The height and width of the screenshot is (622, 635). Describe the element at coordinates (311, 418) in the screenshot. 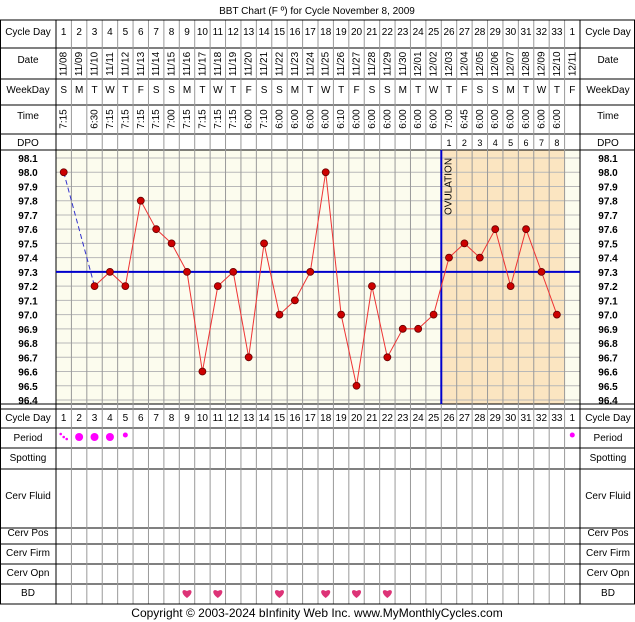

I see `cycle-day-cell-bottom: 17` at that location.